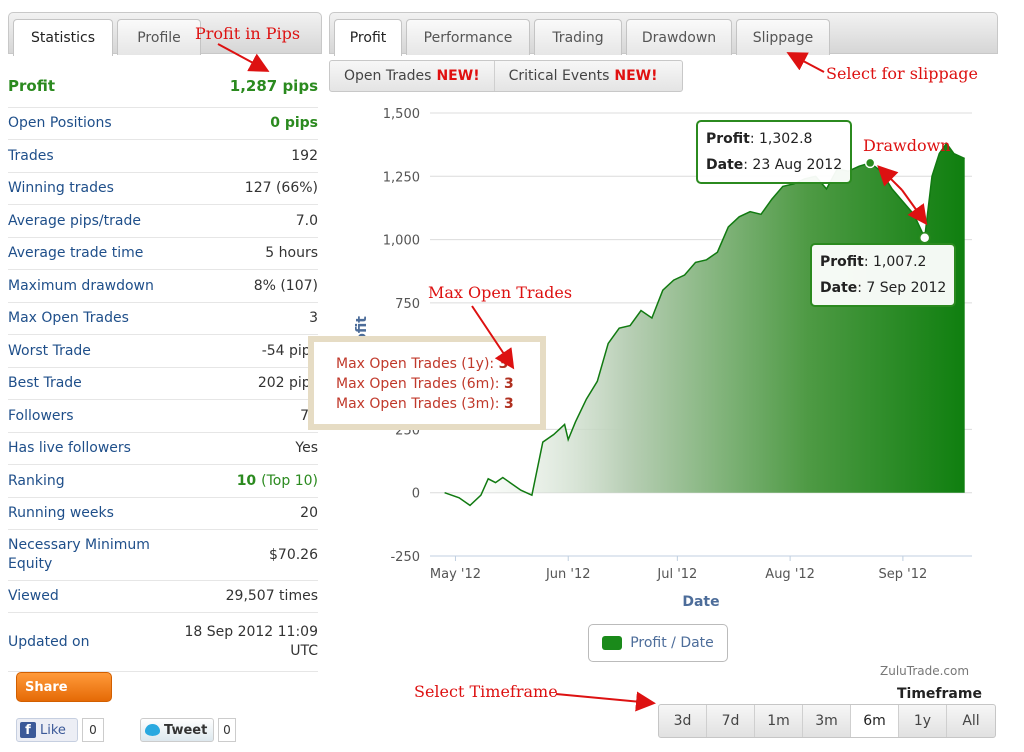 This screenshot has width=1024, height=752. What do you see at coordinates (163, 124) in the screenshot?
I see `stat-row: Open Positions 0 pips` at bounding box center [163, 124].